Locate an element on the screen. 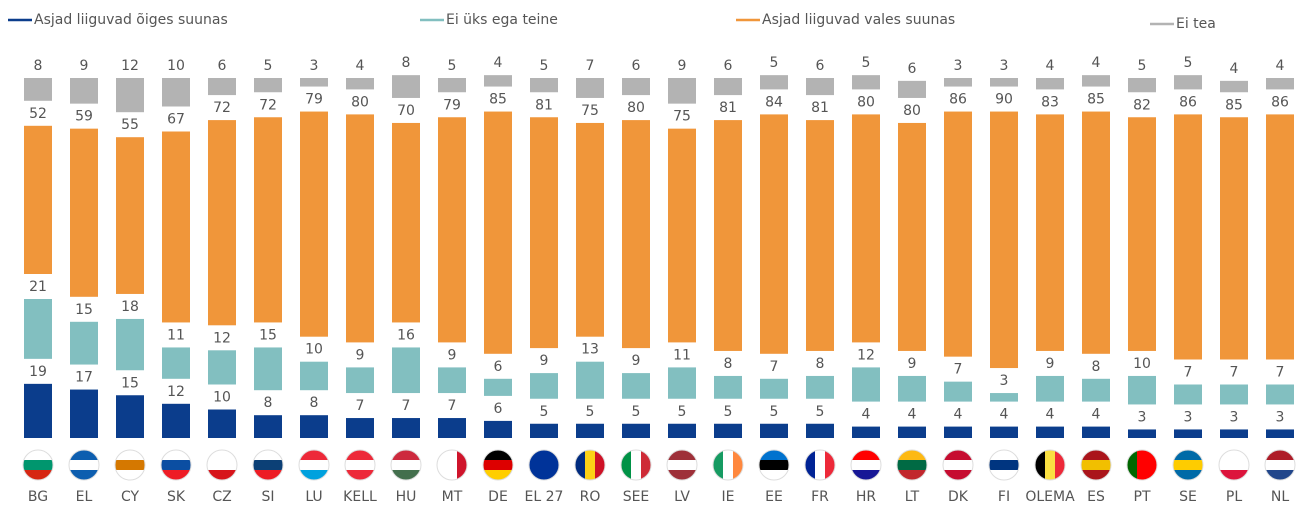  x-tick-label: FI is located at coordinates (1004, 497).